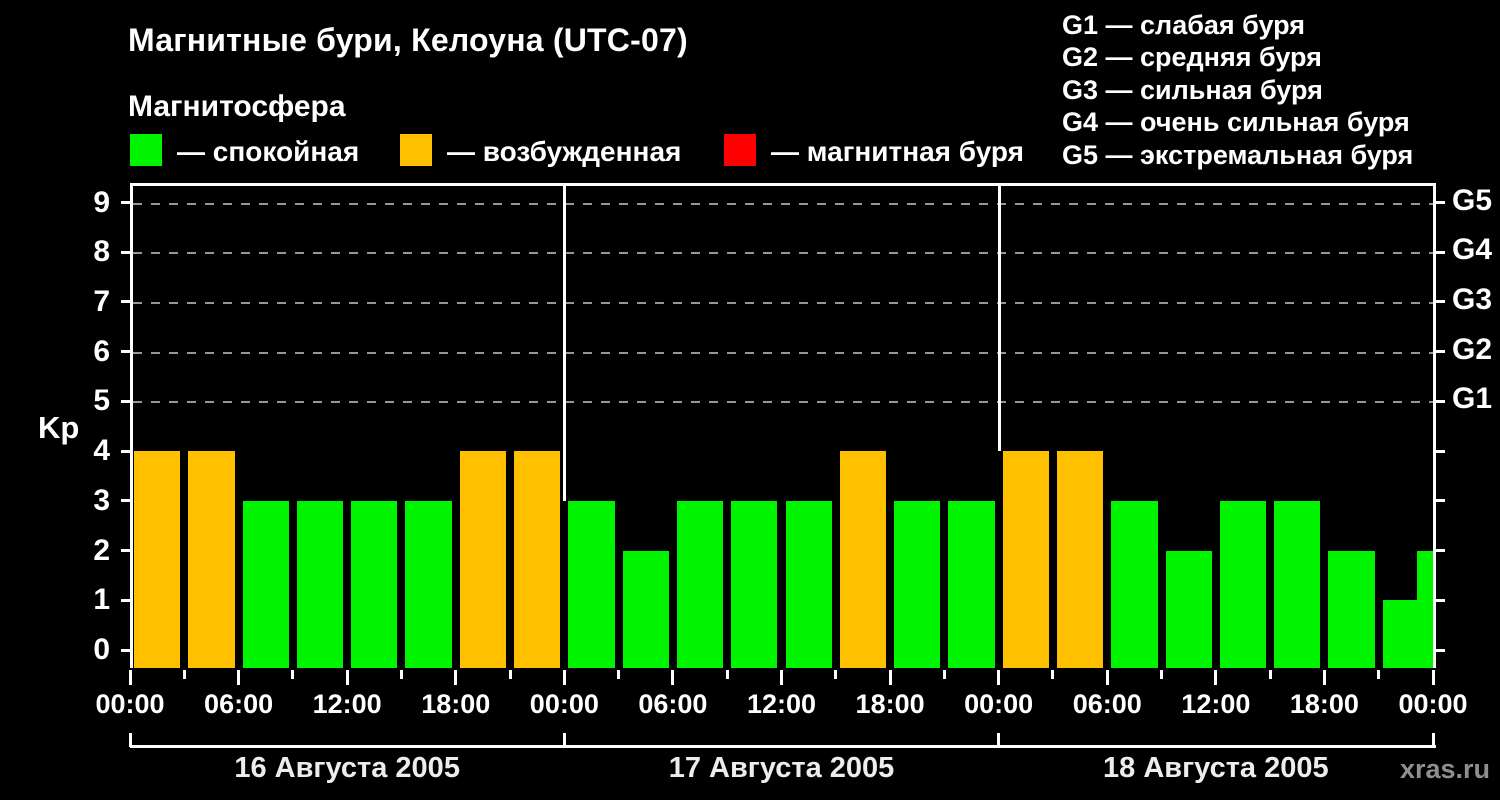 The width and height of the screenshot is (1500, 800). What do you see at coordinates (783, 203) in the screenshot?
I see `gridline-kp9` at bounding box center [783, 203].